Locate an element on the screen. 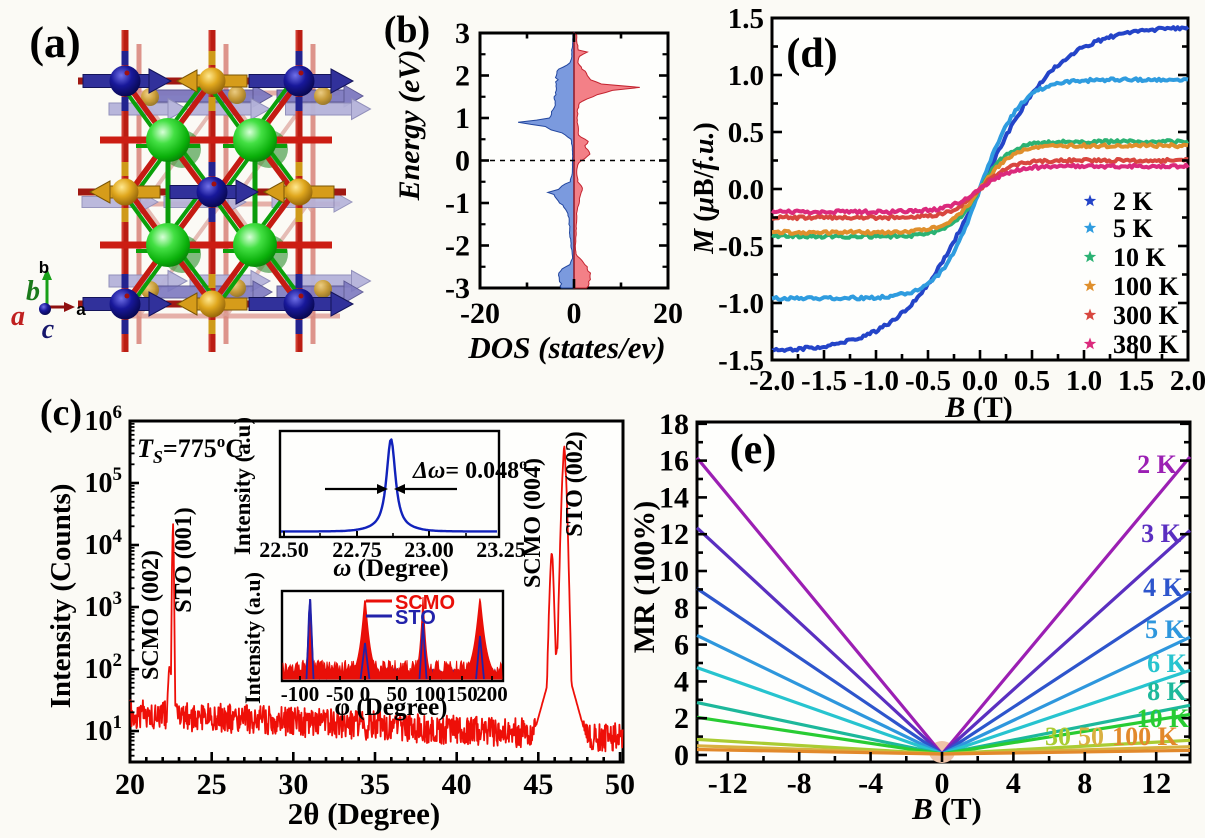 Image resolution: width=1205 pixels, height=838 pixels. svg-text: -4 is located at coordinates (870, 783).